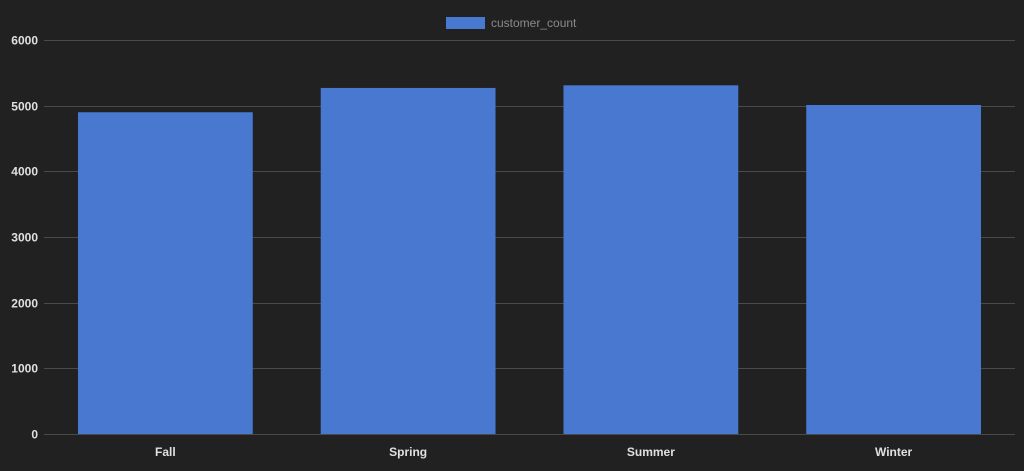  I want to click on x-axis: Fall Spring Summer Winter, so click(534, 452).